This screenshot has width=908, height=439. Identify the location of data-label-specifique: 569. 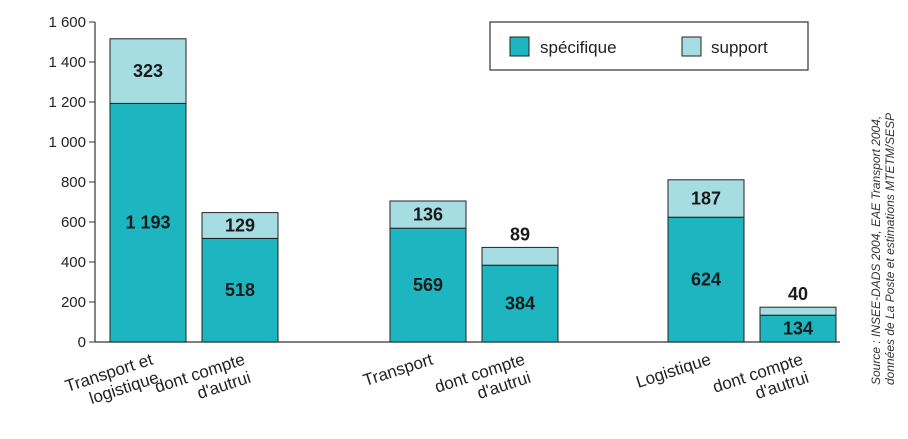
(428, 285).